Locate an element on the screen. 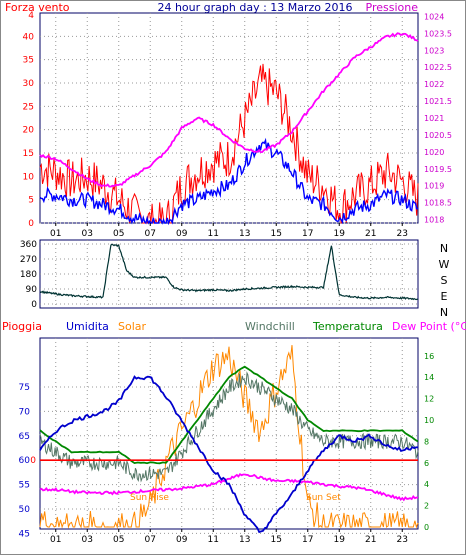 This screenshot has width=466, height=555. y-right-tick-label: 14 is located at coordinates (429, 377).